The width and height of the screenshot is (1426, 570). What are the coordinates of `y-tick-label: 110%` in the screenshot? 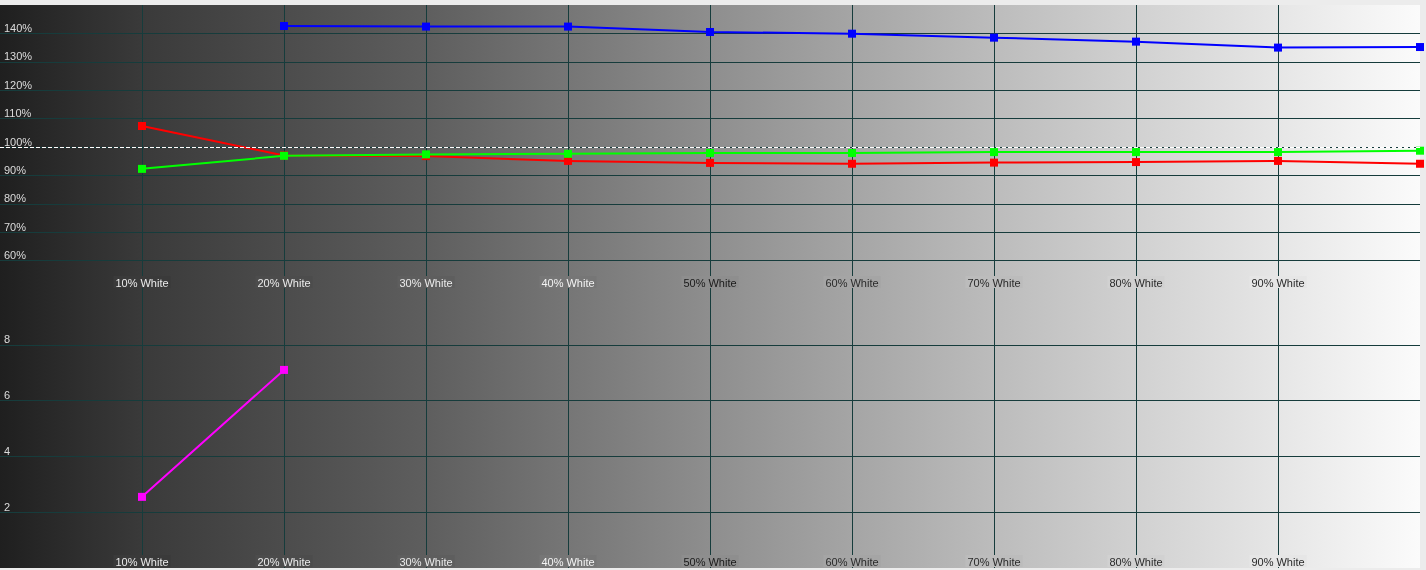 It's located at (18, 113).